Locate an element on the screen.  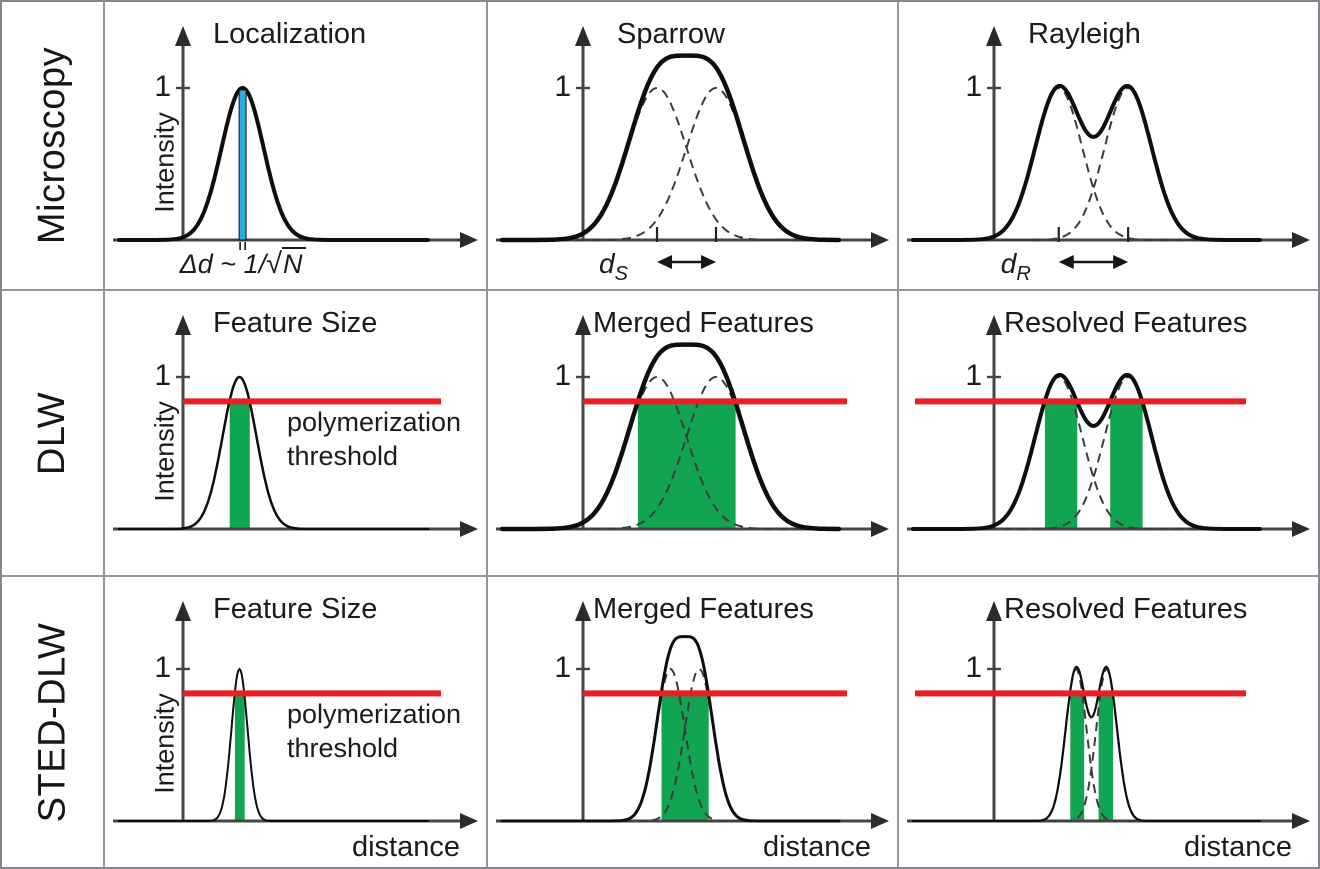
arrow-left-icon is located at coordinates (1066, 262).